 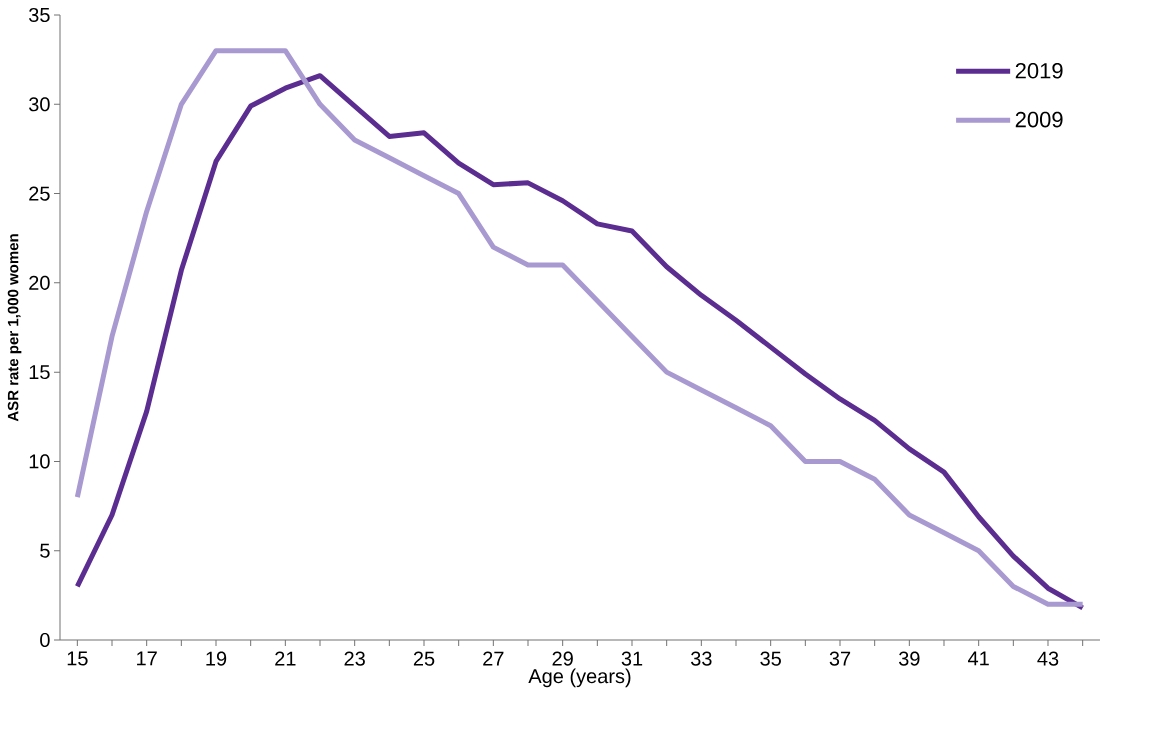 I want to click on x-axis-title: Age (years), so click(x=579, y=678).